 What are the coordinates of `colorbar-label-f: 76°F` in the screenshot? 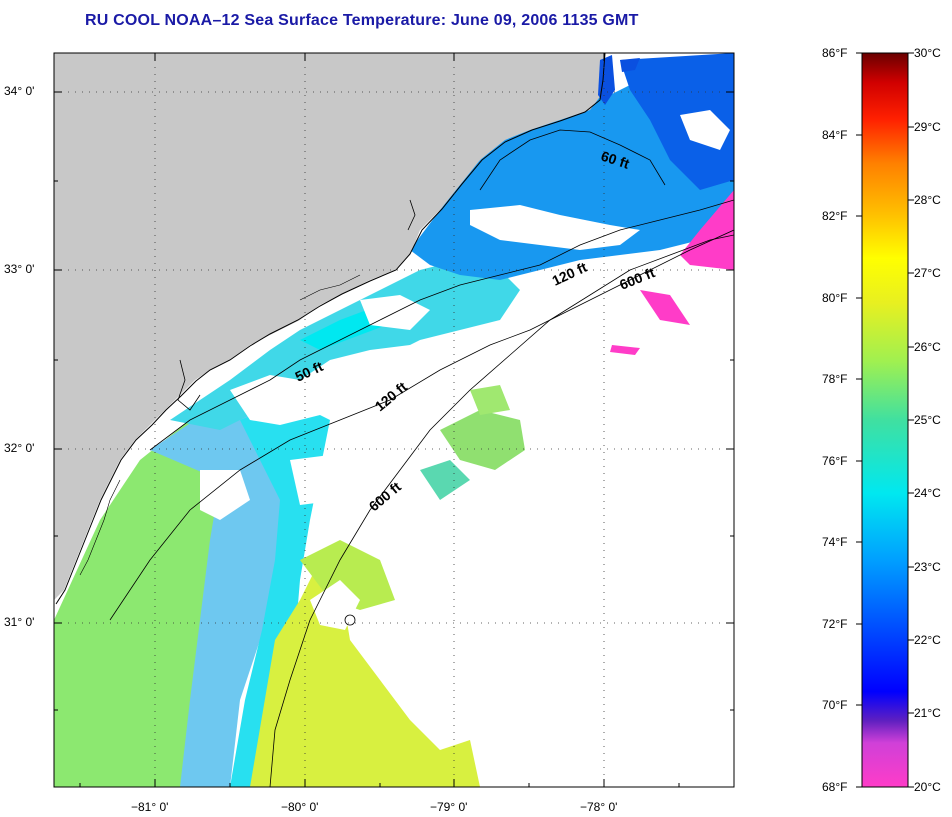 It's located at (835, 461).